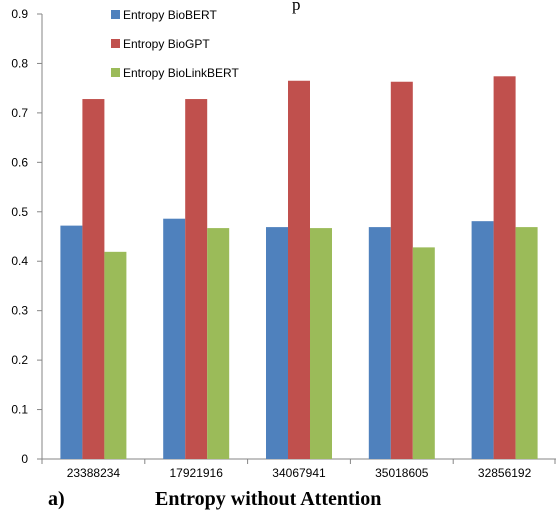 The image size is (556, 516). Describe the element at coordinates (181, 73) in the screenshot. I see `legend-label: Entropy BioLinkBERT` at that location.